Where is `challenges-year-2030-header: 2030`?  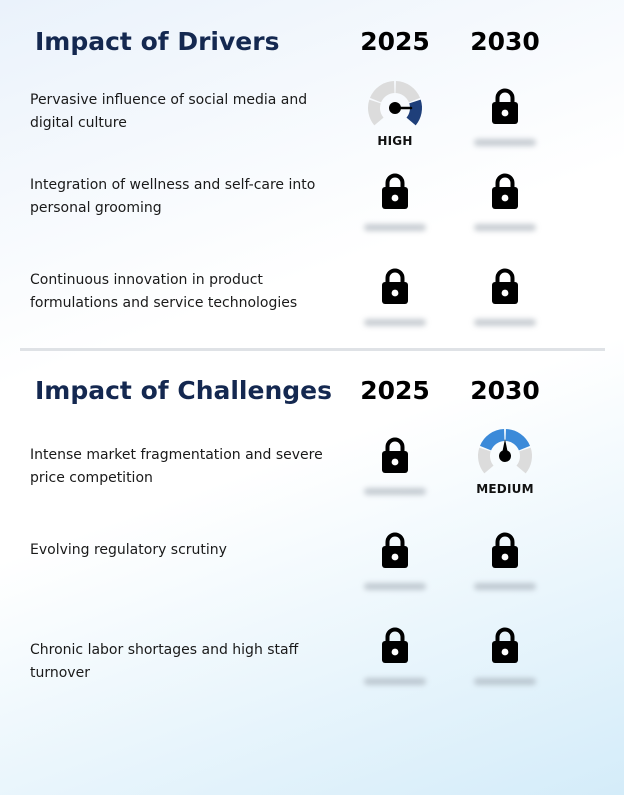
challenges-year-2030-header: 2030 is located at coordinates (505, 390).